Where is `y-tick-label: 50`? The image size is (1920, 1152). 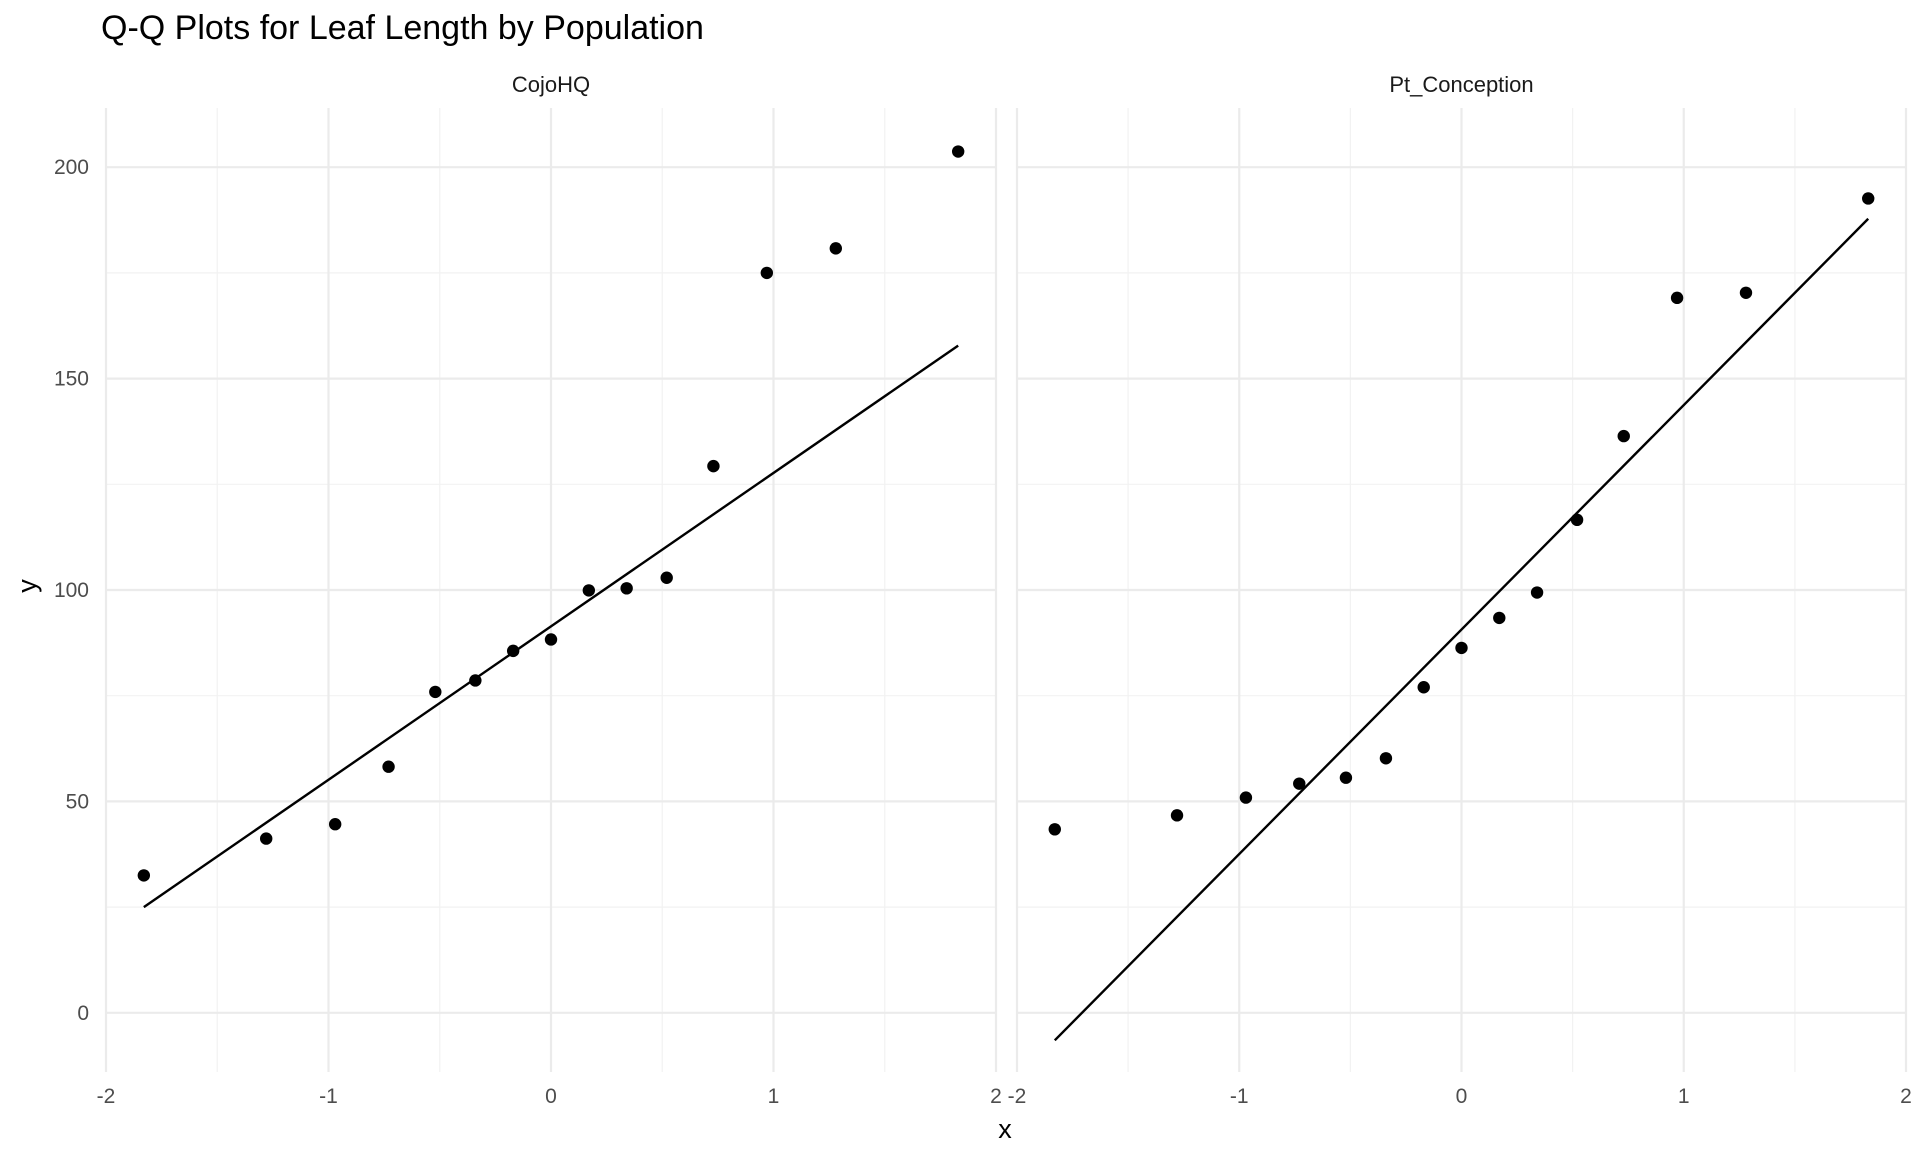 y-tick-label: 50 is located at coordinates (77, 801).